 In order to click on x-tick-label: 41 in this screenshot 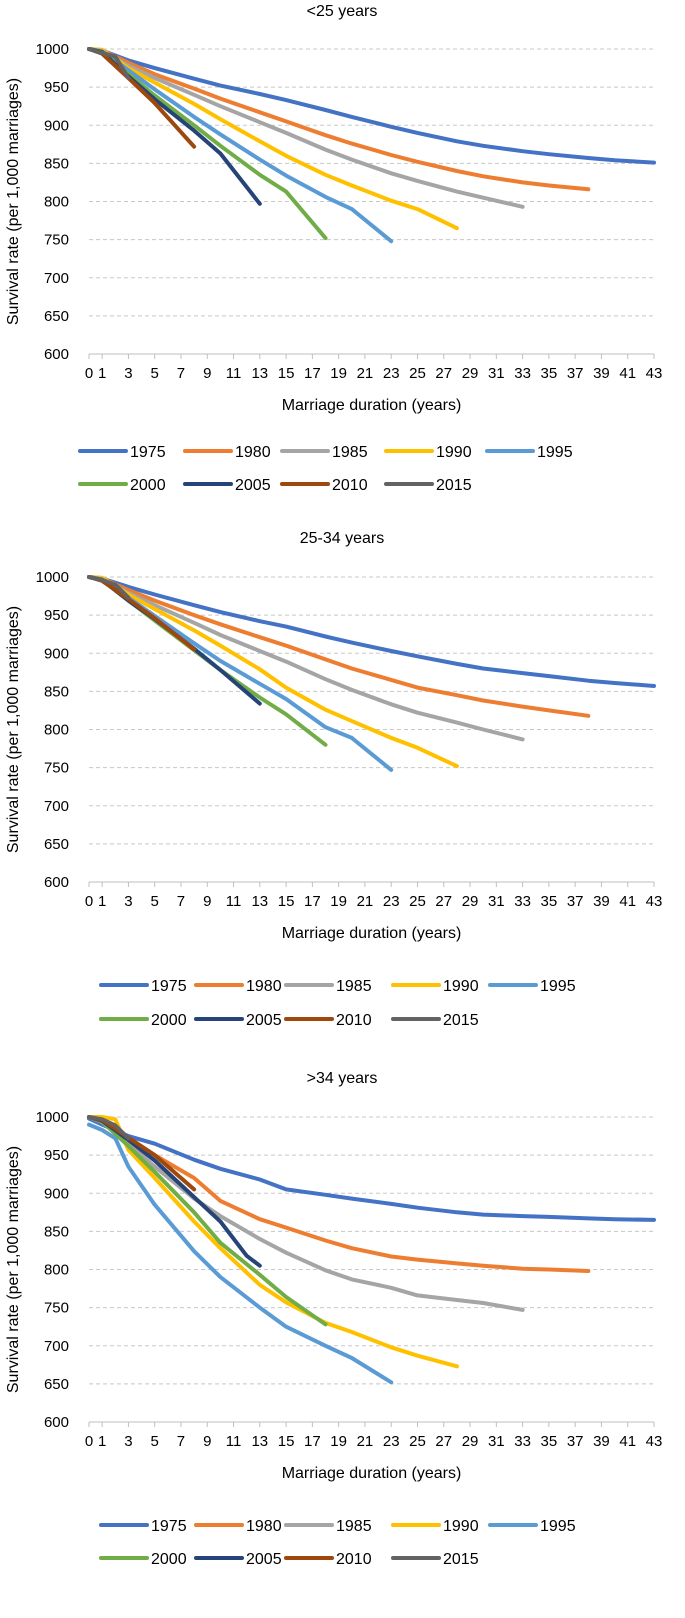, I will do `click(627, 373)`.